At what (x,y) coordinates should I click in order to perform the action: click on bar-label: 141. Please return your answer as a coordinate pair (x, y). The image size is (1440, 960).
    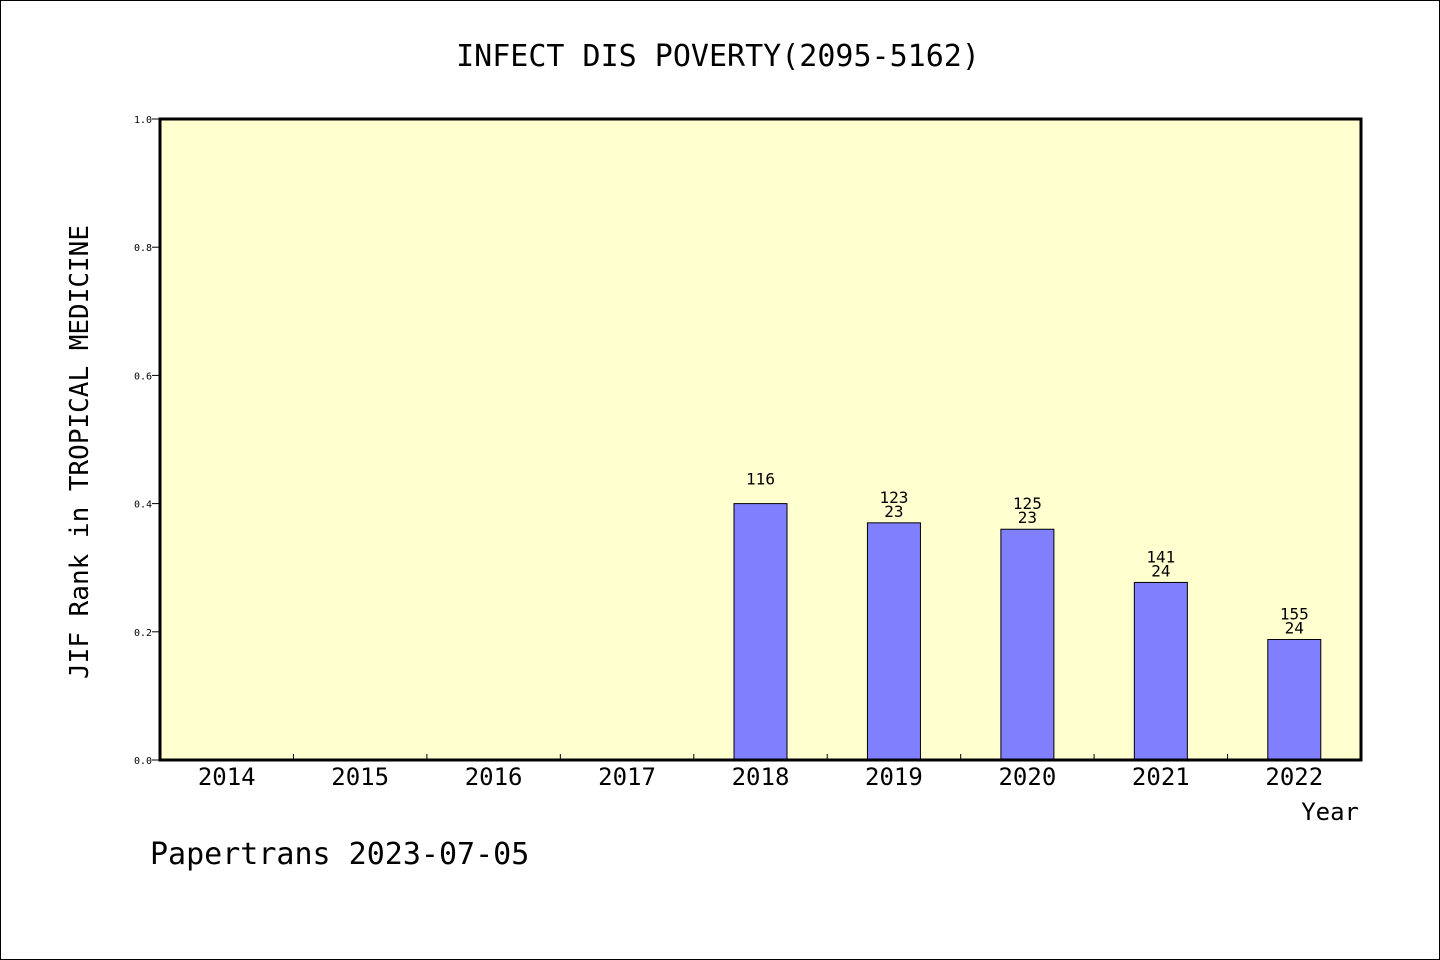
    Looking at the image, I should click on (1160, 556).